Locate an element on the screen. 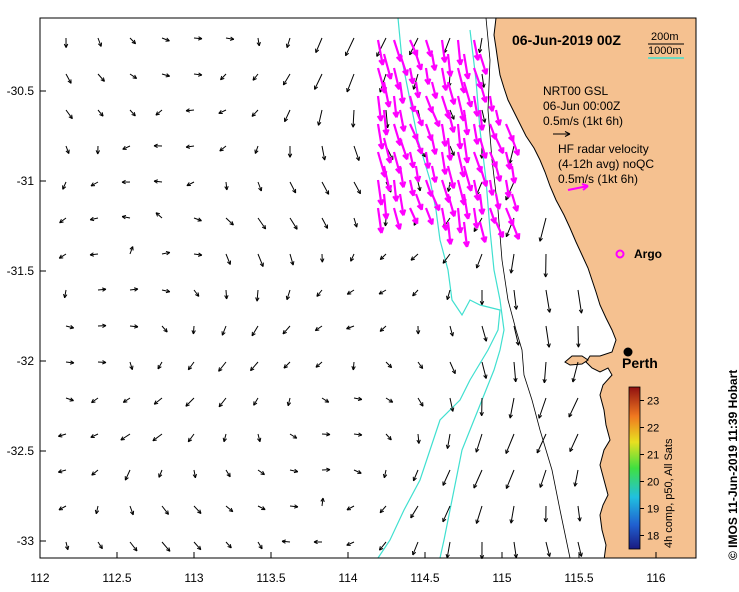 The image size is (739, 592). rottnest-island is located at coordinates (576, 360).